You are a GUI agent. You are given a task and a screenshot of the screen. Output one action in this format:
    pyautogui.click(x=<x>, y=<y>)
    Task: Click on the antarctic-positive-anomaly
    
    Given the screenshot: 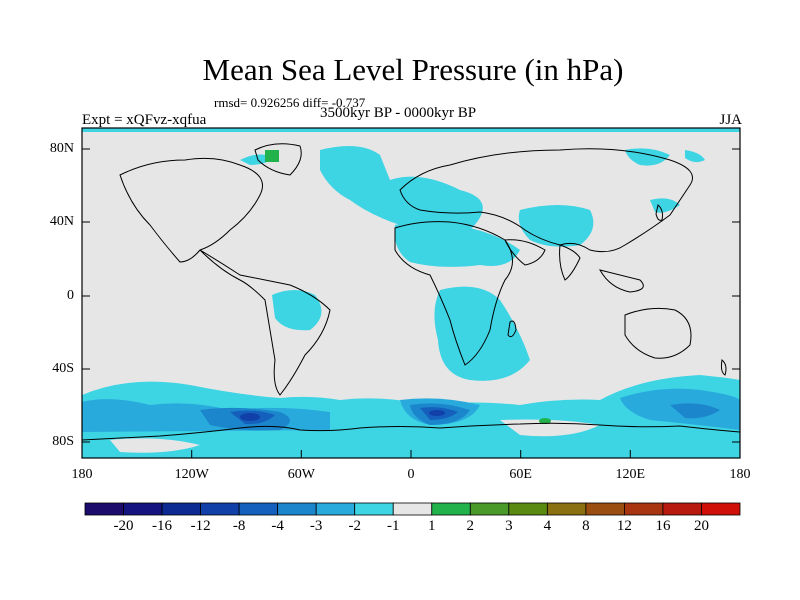 What is the action you would take?
    pyautogui.click(x=545, y=421)
    